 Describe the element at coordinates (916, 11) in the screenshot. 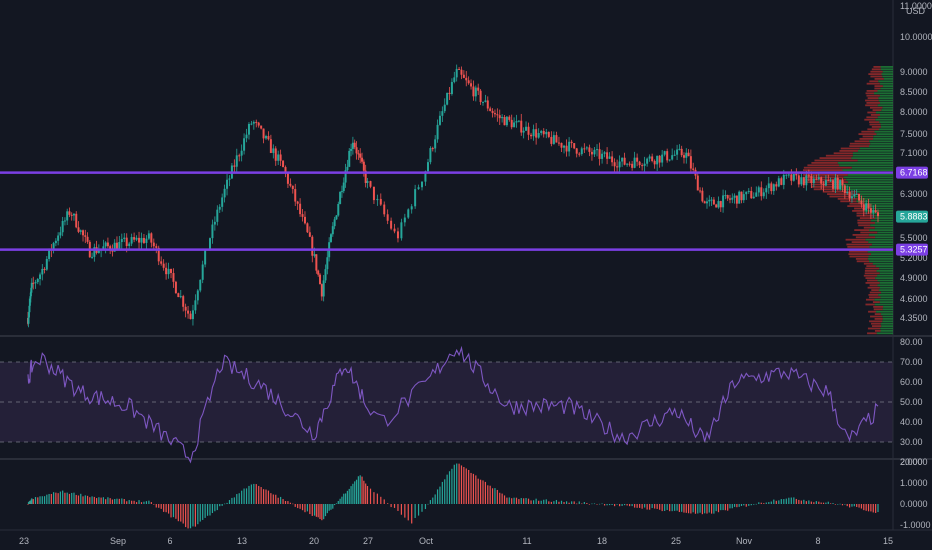

I see `currency-label: USD` at that location.